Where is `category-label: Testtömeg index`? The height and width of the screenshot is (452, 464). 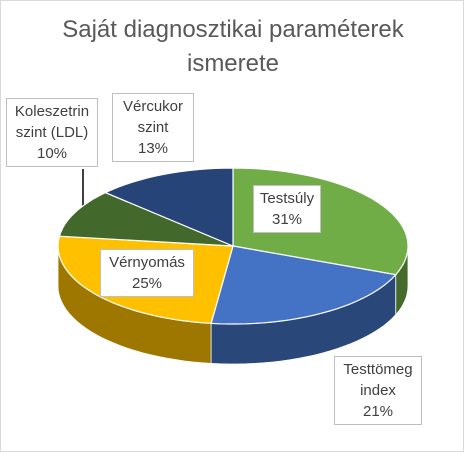
category-label: Testtömeg index is located at coordinates (378, 380).